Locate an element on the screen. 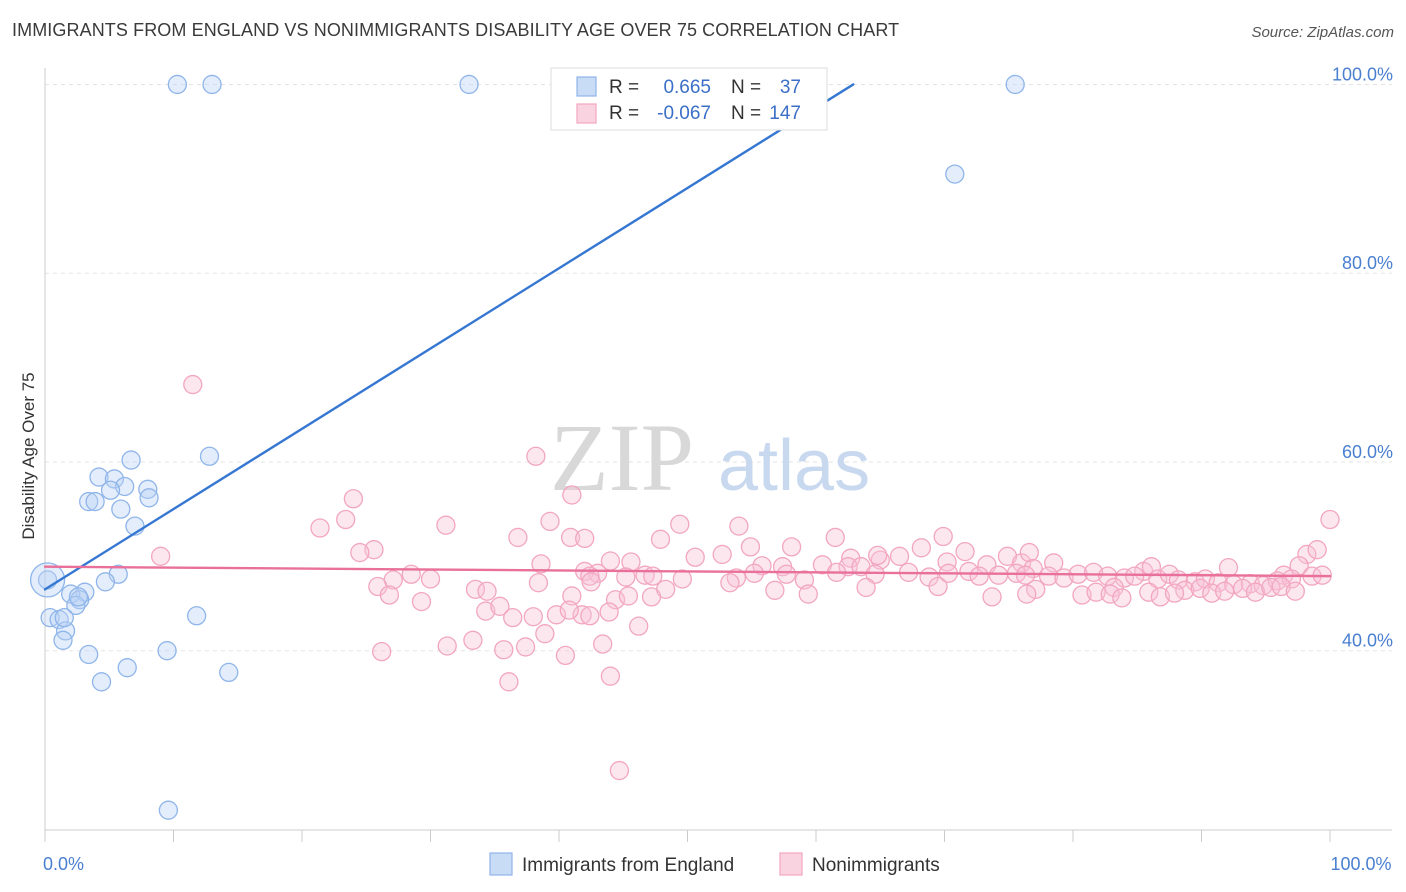  stats-legend: R = 0.665 N = 37 R = -0.067 N = 147 is located at coordinates (689, 99).